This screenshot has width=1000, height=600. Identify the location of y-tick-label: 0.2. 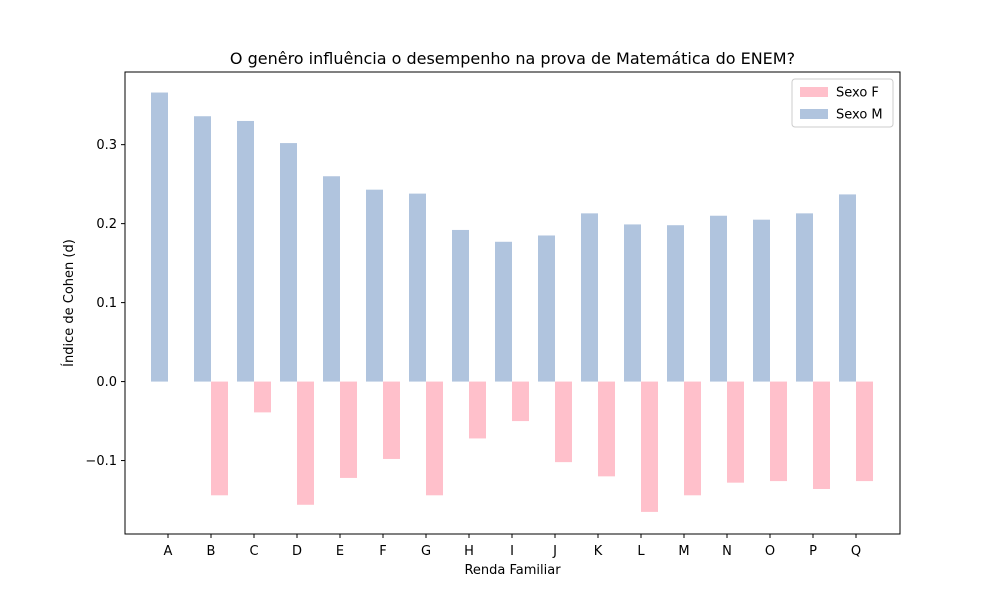
(106, 224).